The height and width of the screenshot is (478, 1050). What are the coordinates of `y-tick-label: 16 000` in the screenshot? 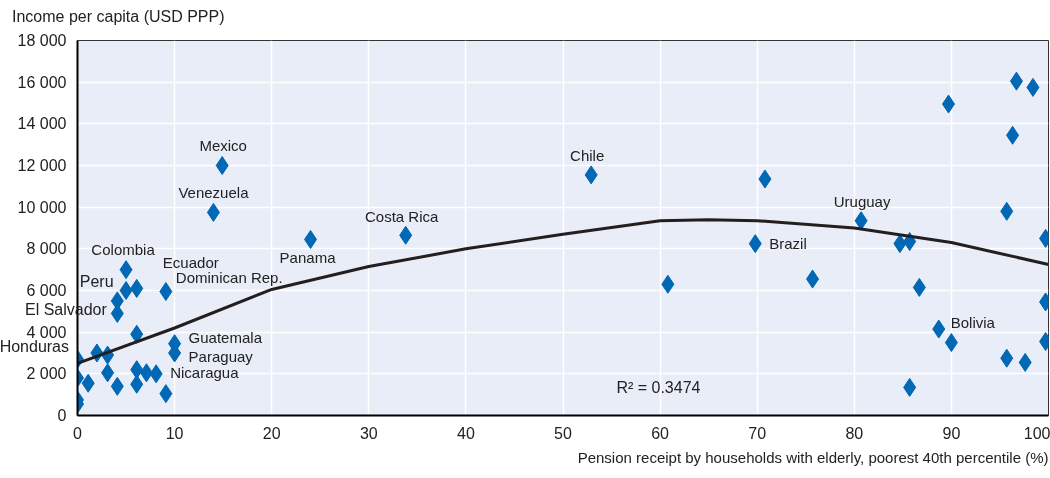 It's located at (42, 82).